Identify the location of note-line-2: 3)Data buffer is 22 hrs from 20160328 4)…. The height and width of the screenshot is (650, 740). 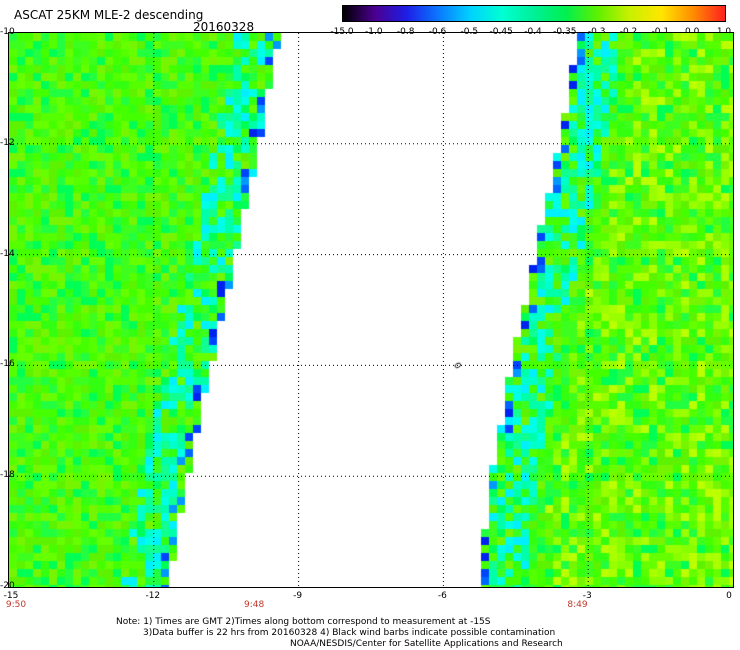
(349, 633).